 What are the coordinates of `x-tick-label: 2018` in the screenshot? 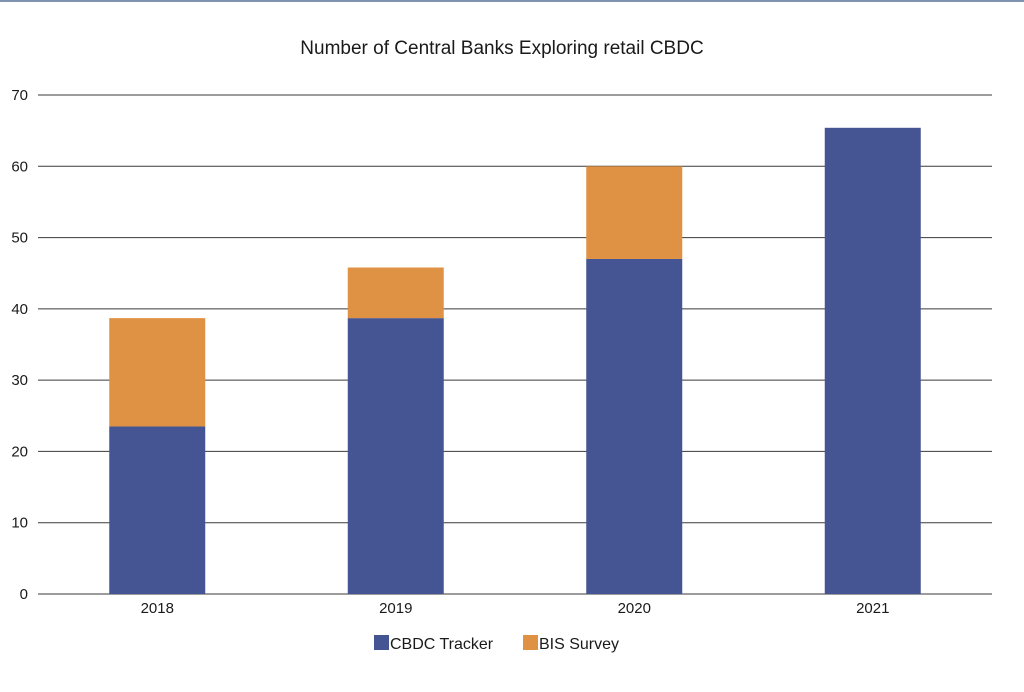 It's located at (157, 608).